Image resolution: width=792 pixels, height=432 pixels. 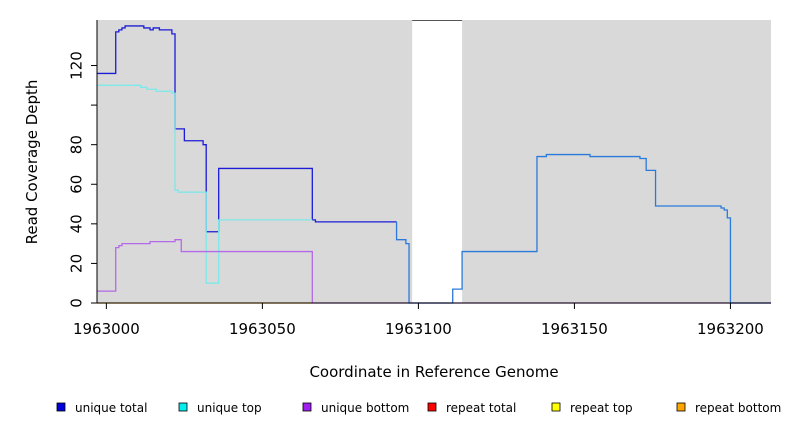 I want to click on legend-item-unique-bottom: unique bottom, so click(x=355, y=408).